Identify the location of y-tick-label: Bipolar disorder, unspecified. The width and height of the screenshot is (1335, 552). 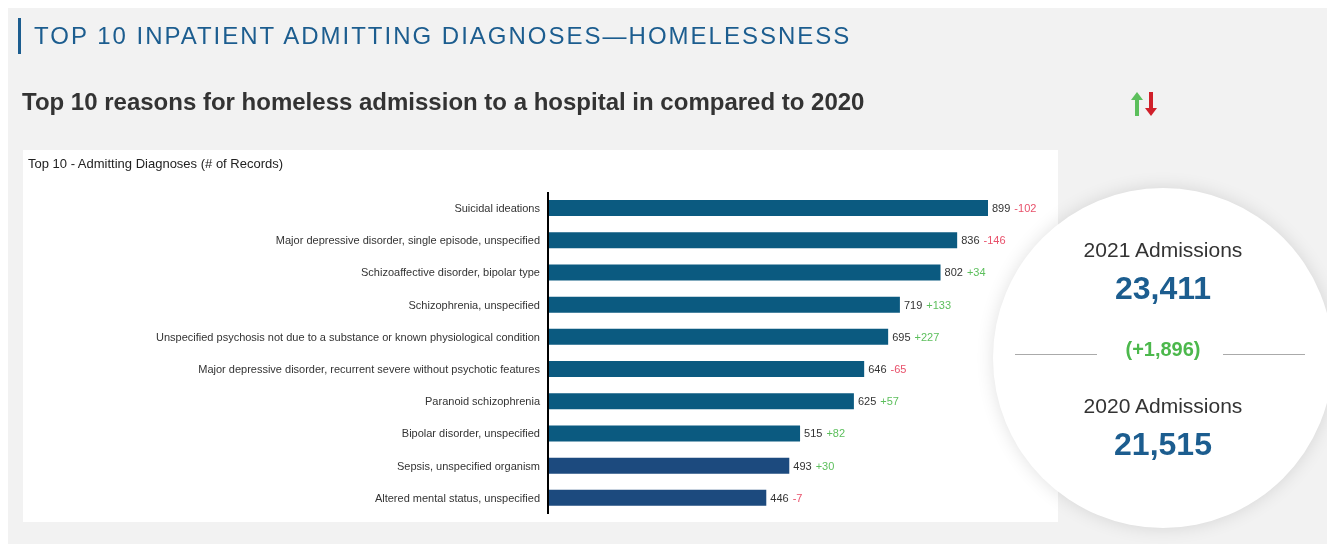
(470, 433).